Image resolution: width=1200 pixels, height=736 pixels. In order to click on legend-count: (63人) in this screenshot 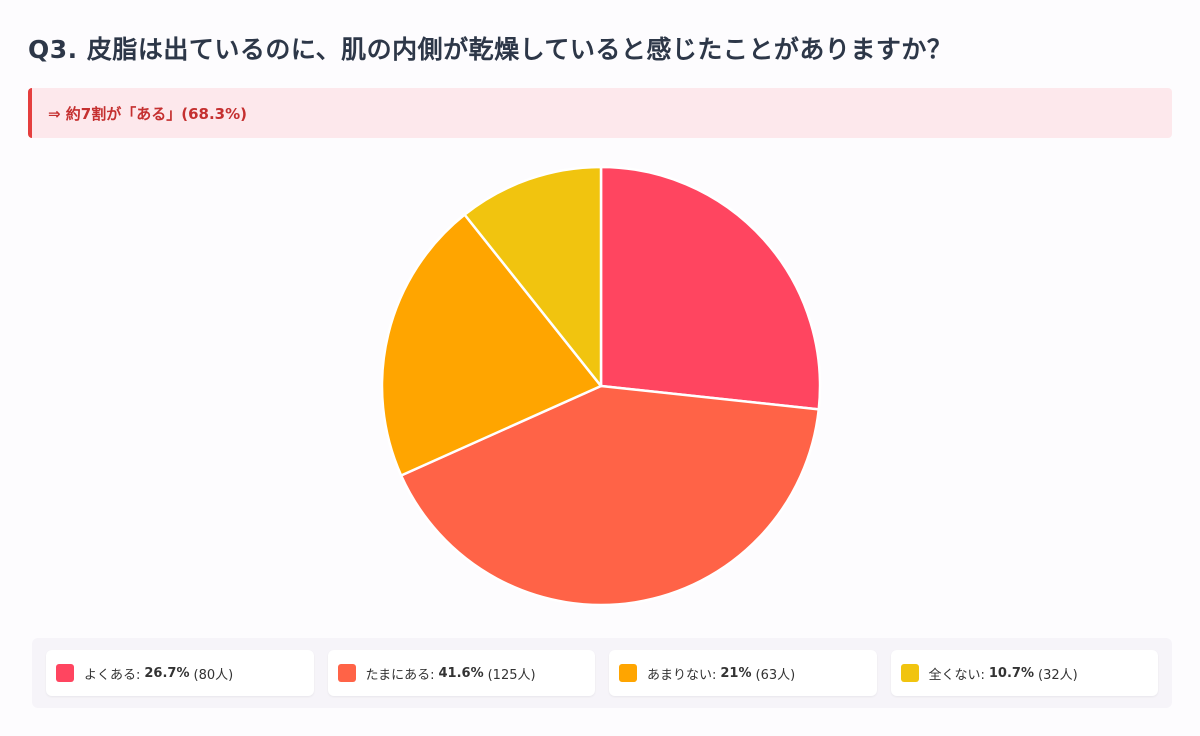, I will do `click(775, 675)`.